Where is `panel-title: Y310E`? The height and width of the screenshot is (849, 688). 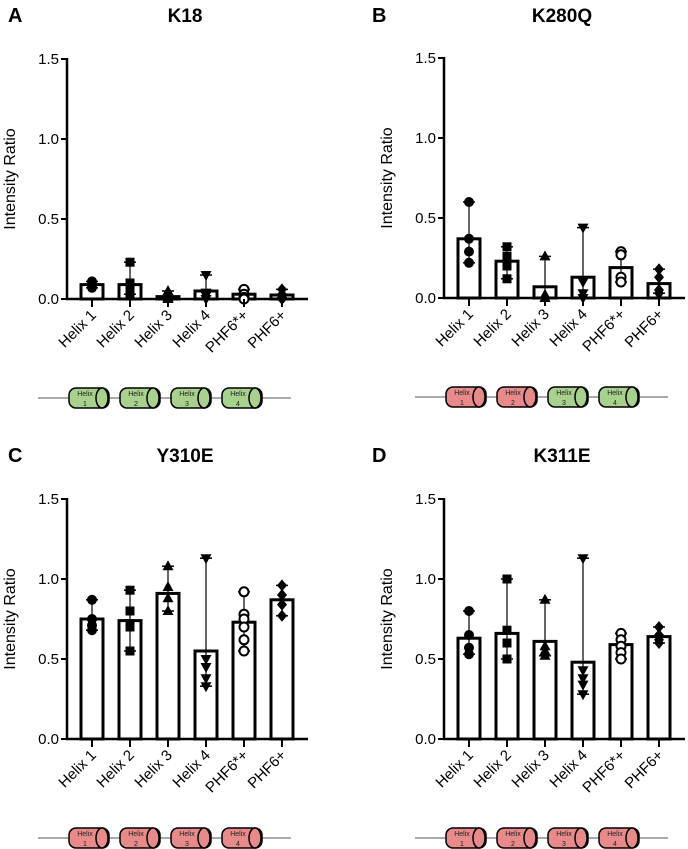 panel-title: Y310E is located at coordinates (184, 456).